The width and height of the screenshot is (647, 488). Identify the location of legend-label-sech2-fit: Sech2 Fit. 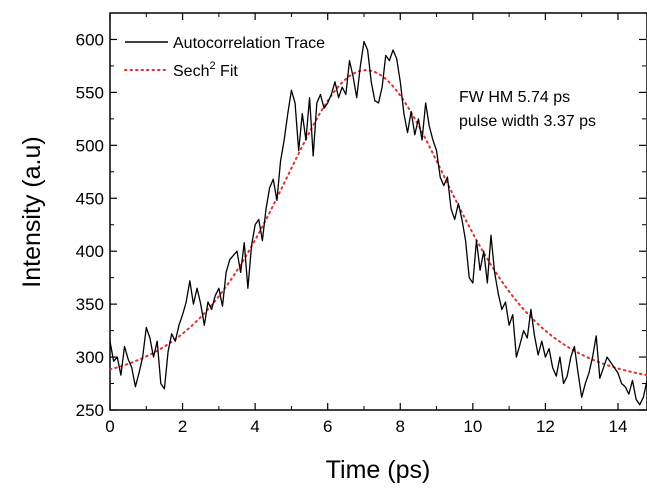
(205, 70).